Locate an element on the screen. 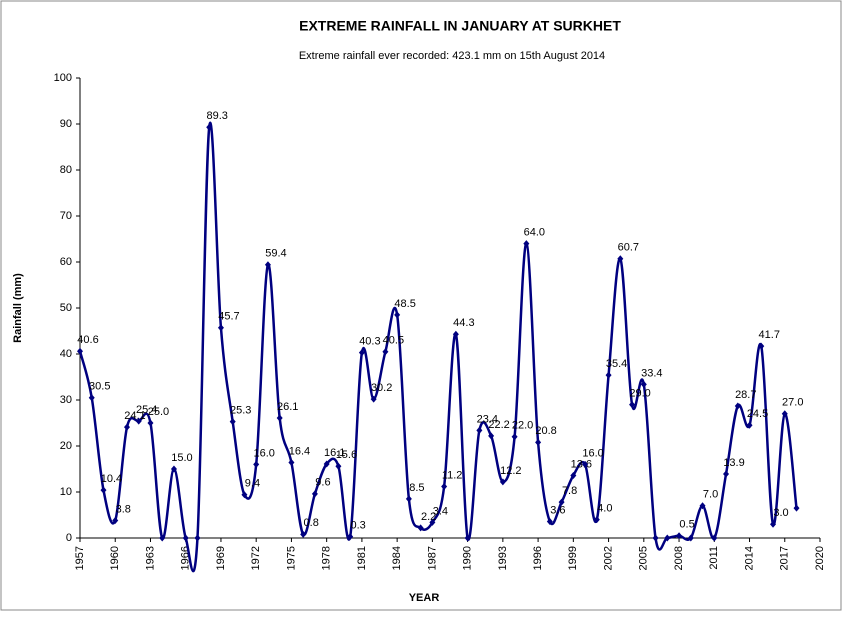 The height and width of the screenshot is (617, 843). data-label: 13.6 is located at coordinates (581, 464).